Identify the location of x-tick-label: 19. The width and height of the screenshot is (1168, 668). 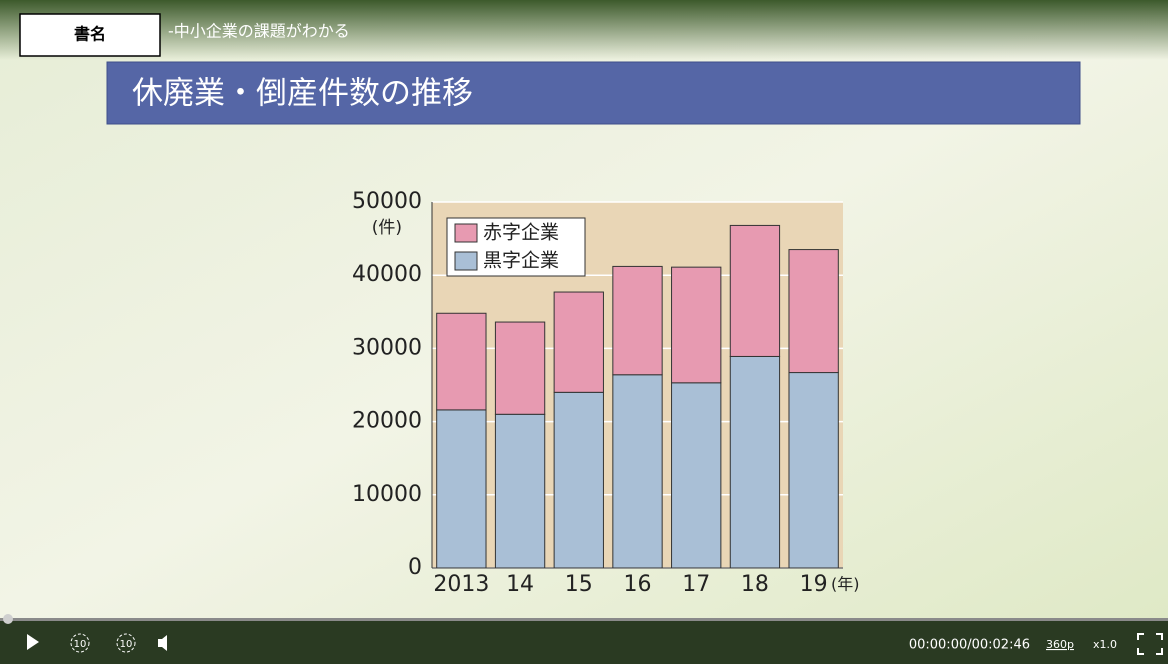
(814, 584).